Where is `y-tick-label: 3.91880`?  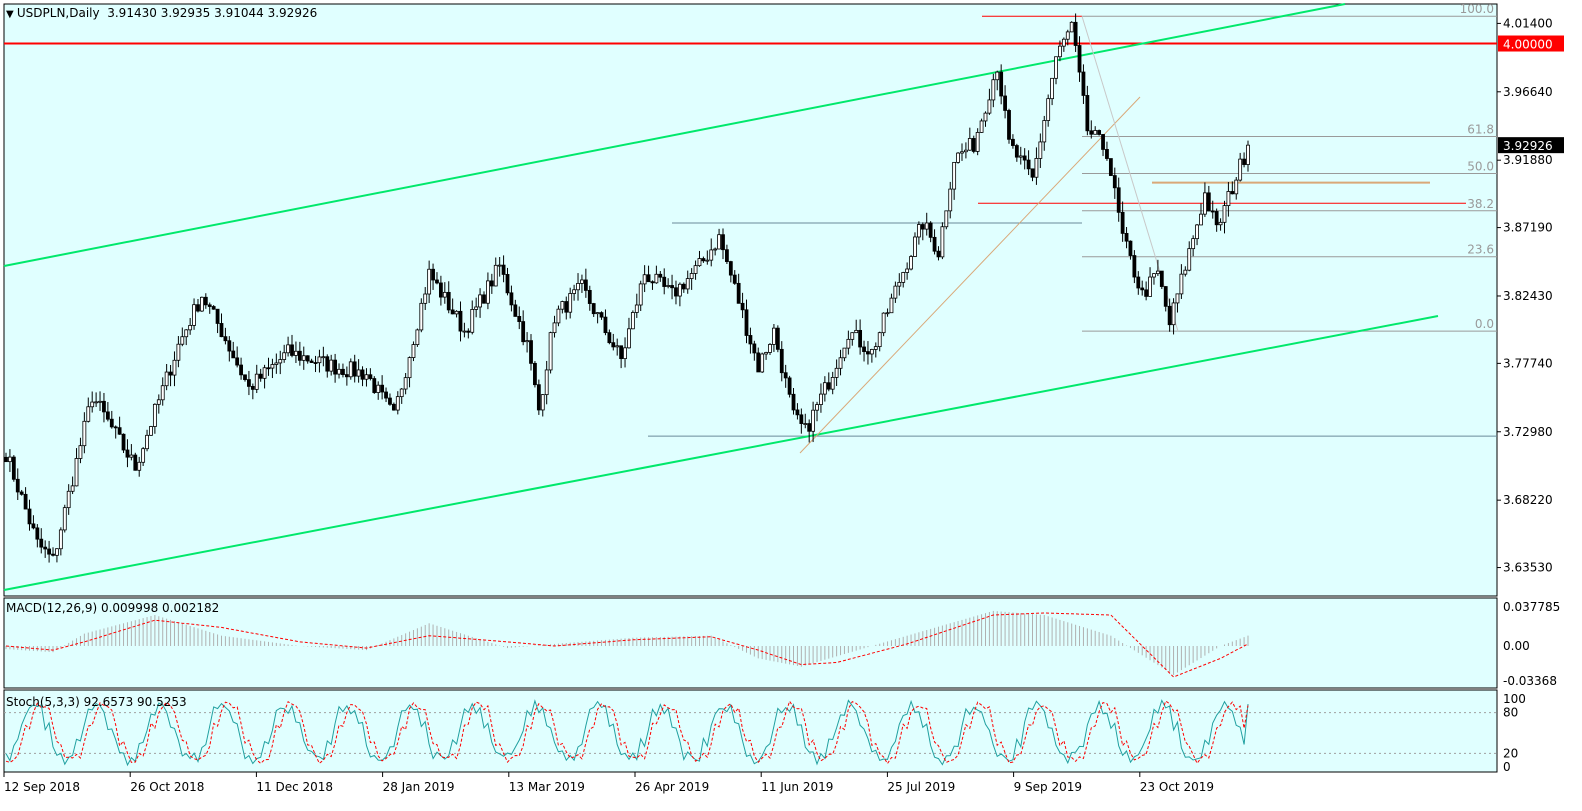
y-tick-label: 3.91880 is located at coordinates (1528, 160).